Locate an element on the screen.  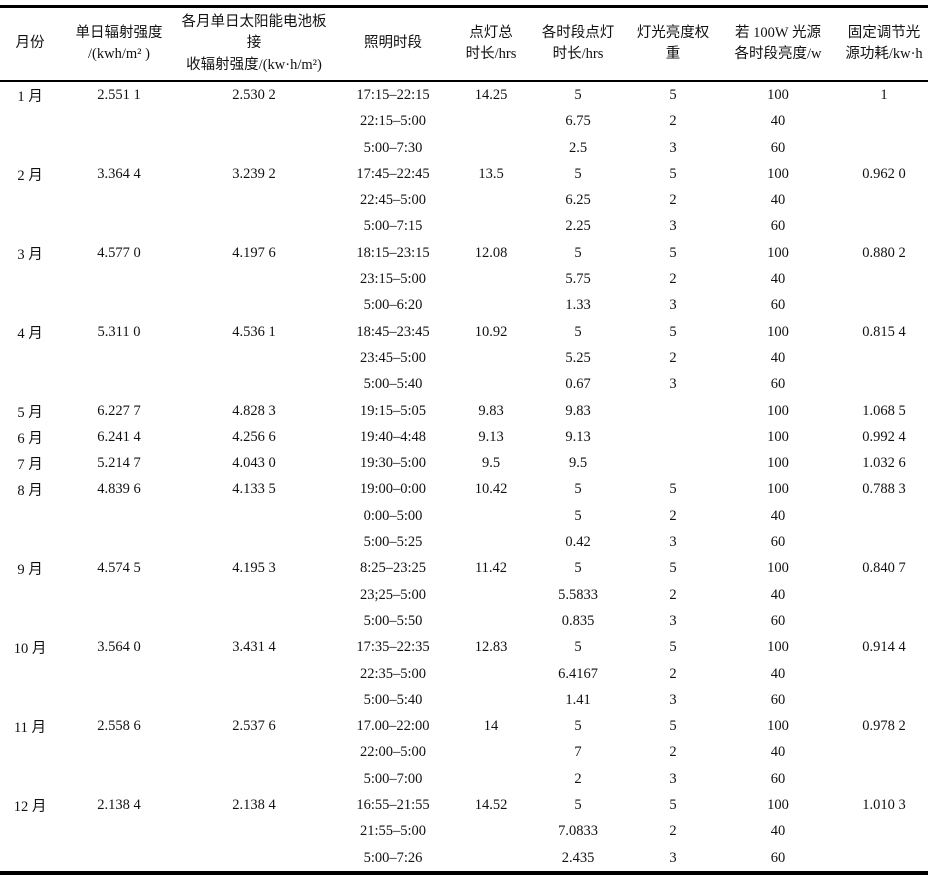
header-line: 时长/hrs is located at coordinates (491, 54).